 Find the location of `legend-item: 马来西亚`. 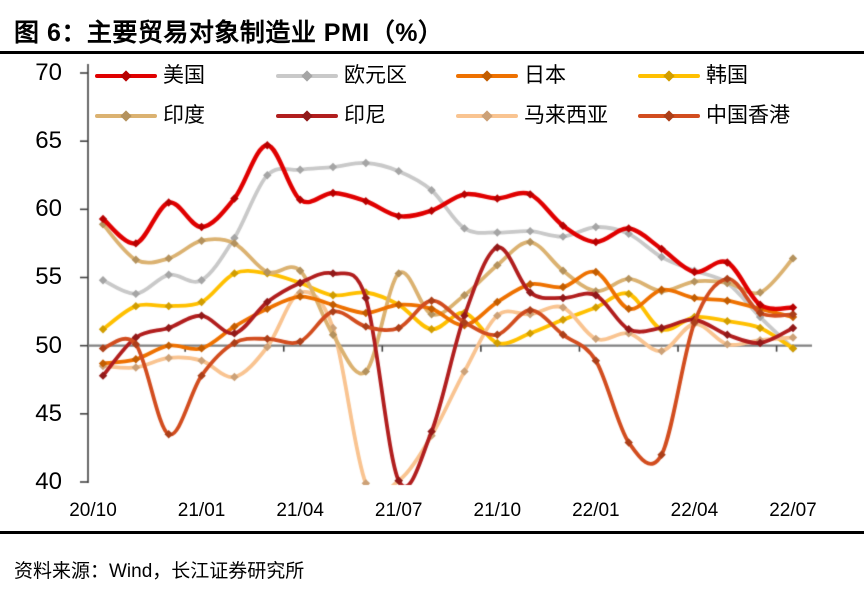

legend-item: 马来西亚 is located at coordinates (532, 115).